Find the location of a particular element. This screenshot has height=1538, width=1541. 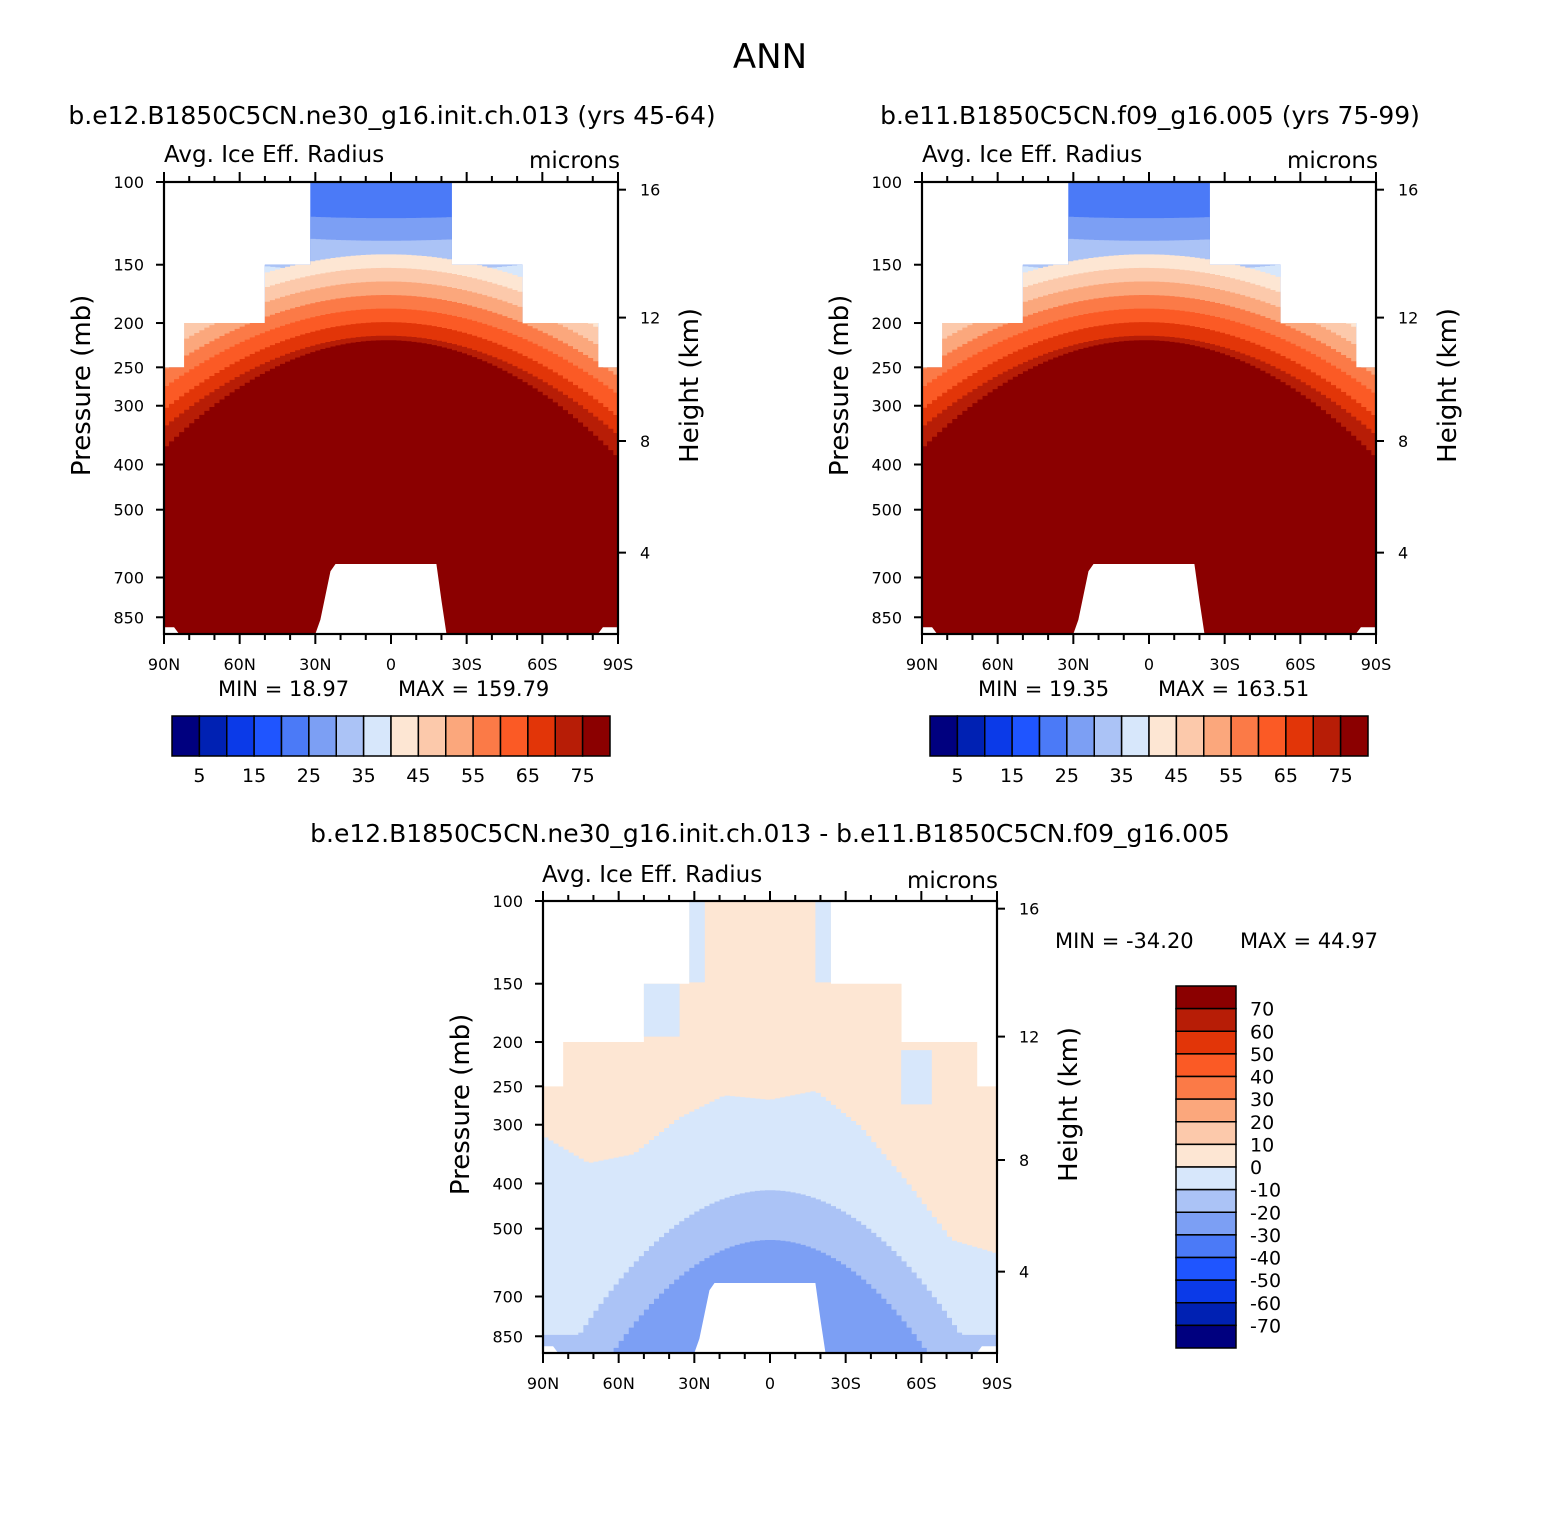

colorbar-label: -70 is located at coordinates (1265, 1326).